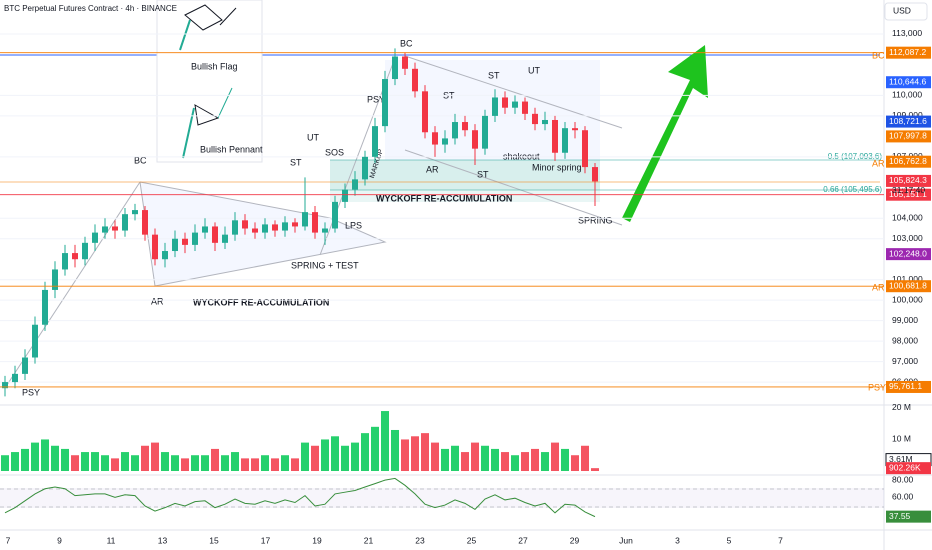 This screenshot has height=550, width=932. I want to click on x-tick-label: 15, so click(214, 540).